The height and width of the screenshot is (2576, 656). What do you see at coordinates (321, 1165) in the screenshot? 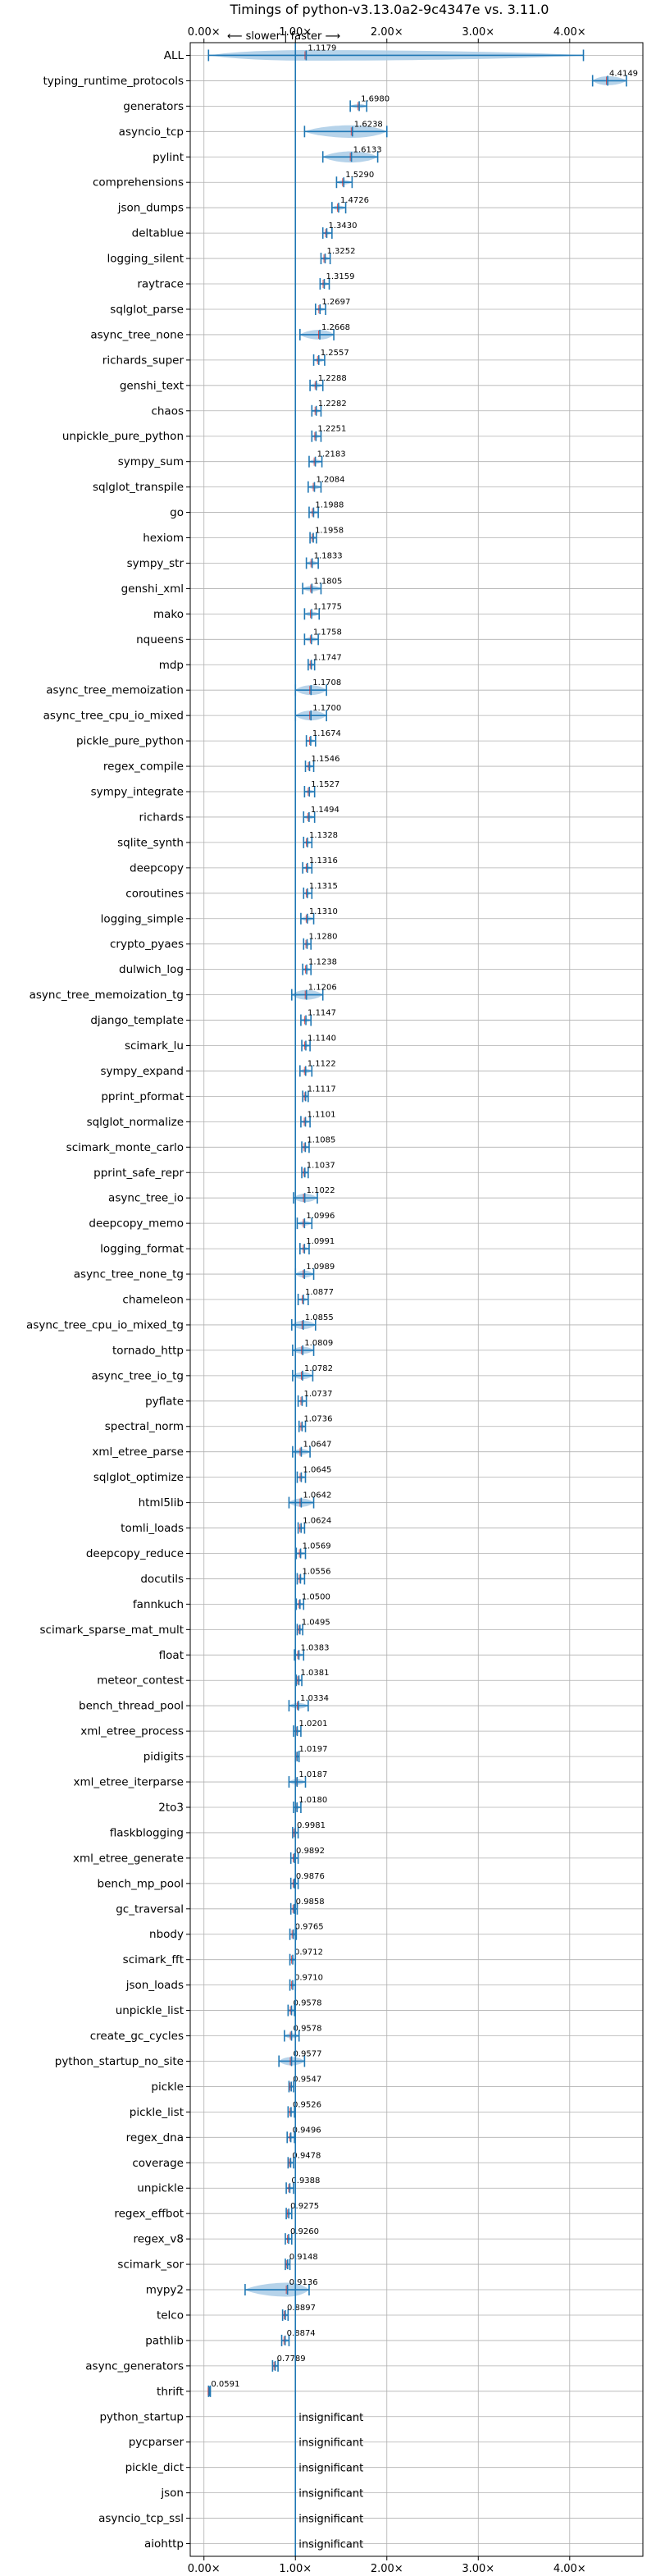
I see `value-label: 1.1037` at bounding box center [321, 1165].